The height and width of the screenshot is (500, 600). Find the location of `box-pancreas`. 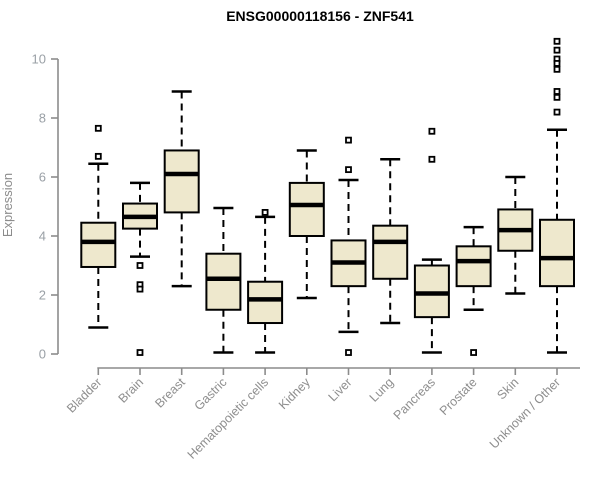

box-pancreas is located at coordinates (431, 240).